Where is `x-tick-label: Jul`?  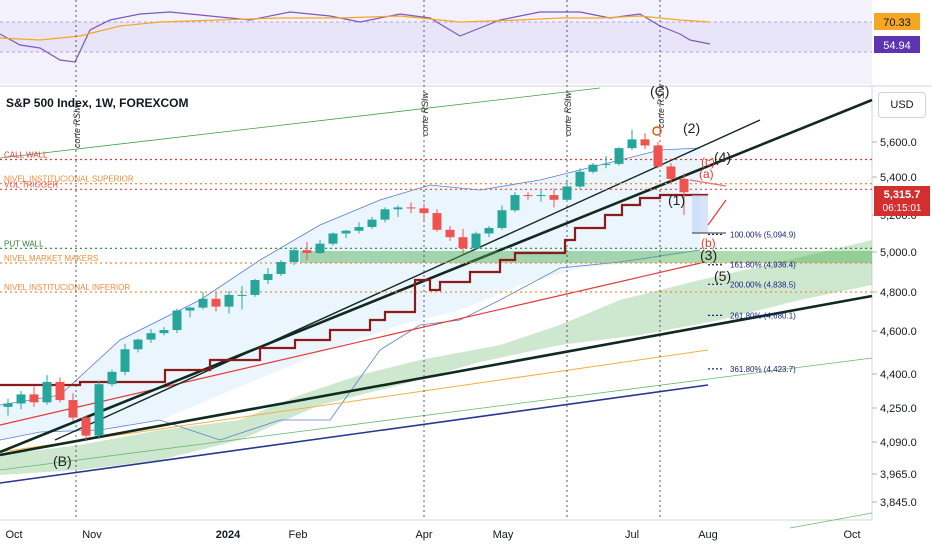 x-tick-label: Jul is located at coordinates (632, 535).